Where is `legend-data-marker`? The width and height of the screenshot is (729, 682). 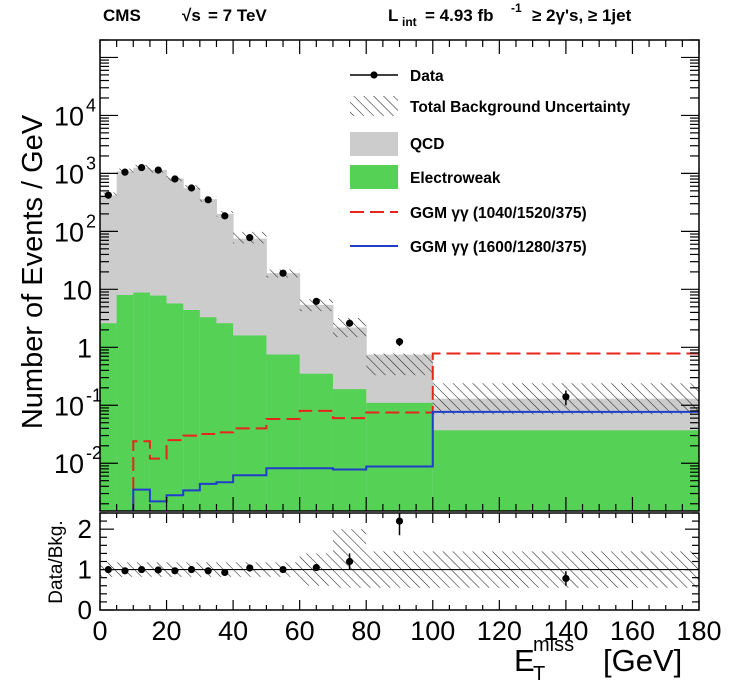
legend-data-marker is located at coordinates (374, 75).